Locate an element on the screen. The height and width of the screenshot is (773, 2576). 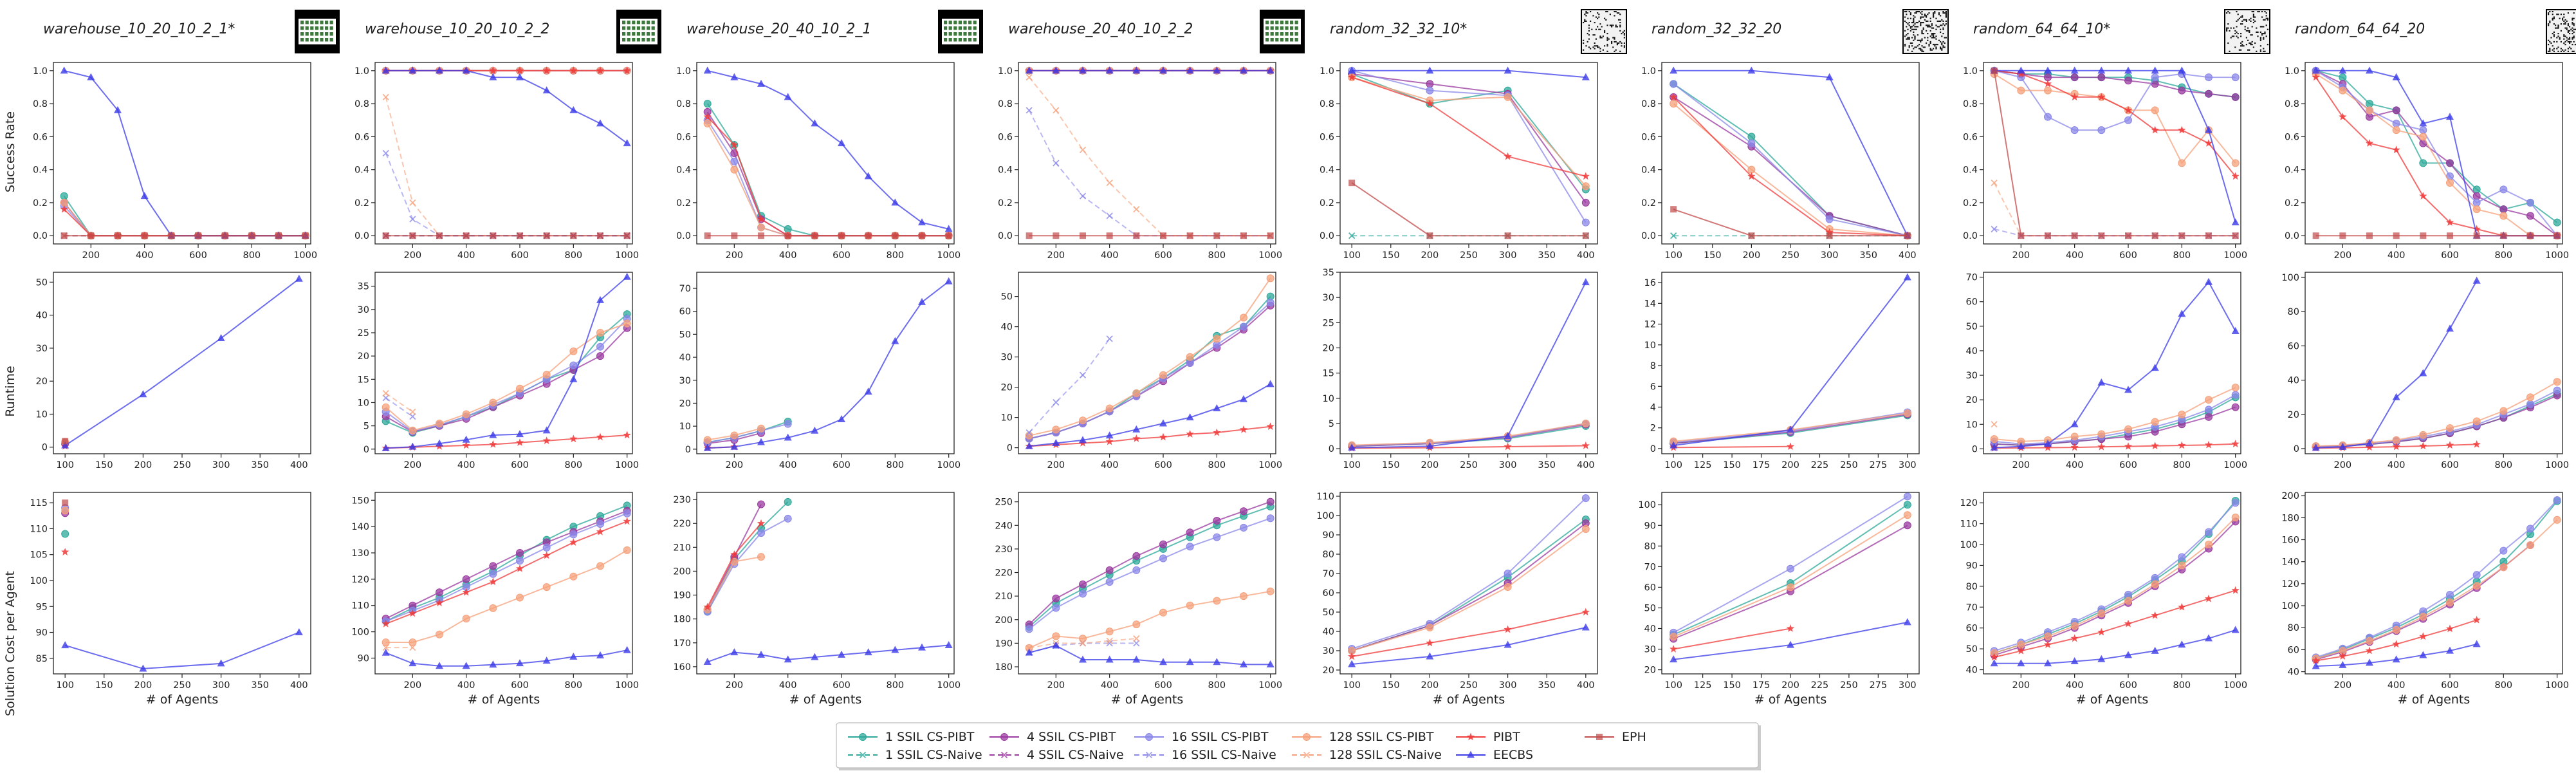
legend-box is located at coordinates (1297, 745).